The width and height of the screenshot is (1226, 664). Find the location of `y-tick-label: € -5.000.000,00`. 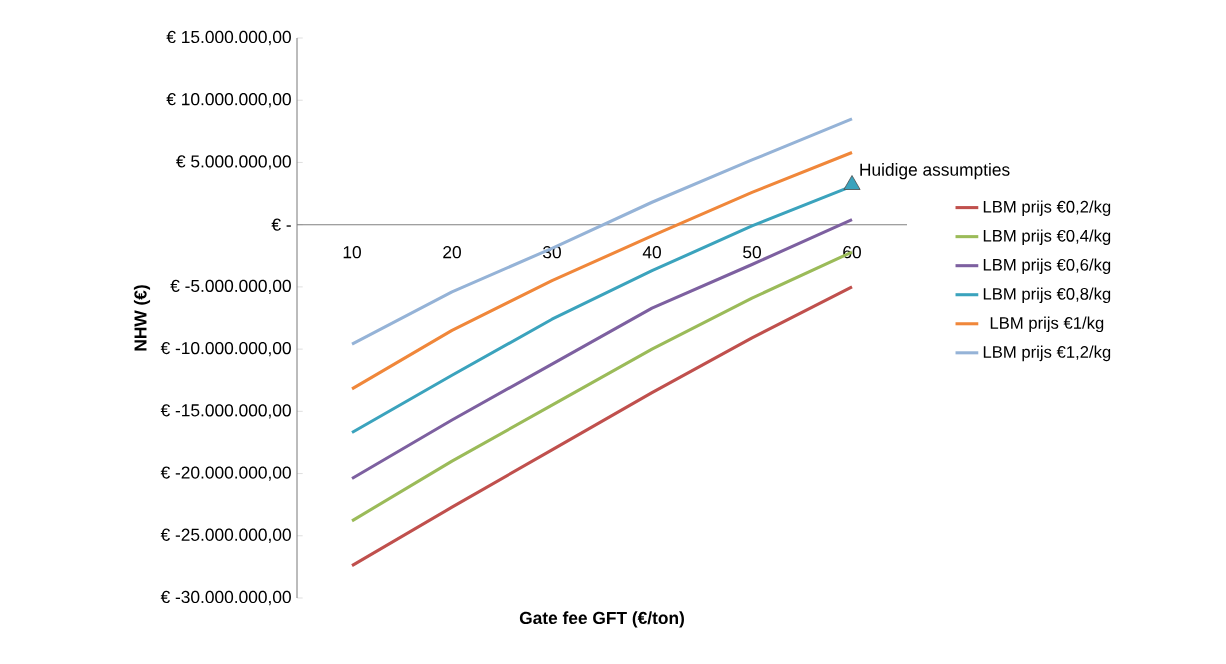

y-tick-label: € -5.000.000,00 is located at coordinates (230, 287).